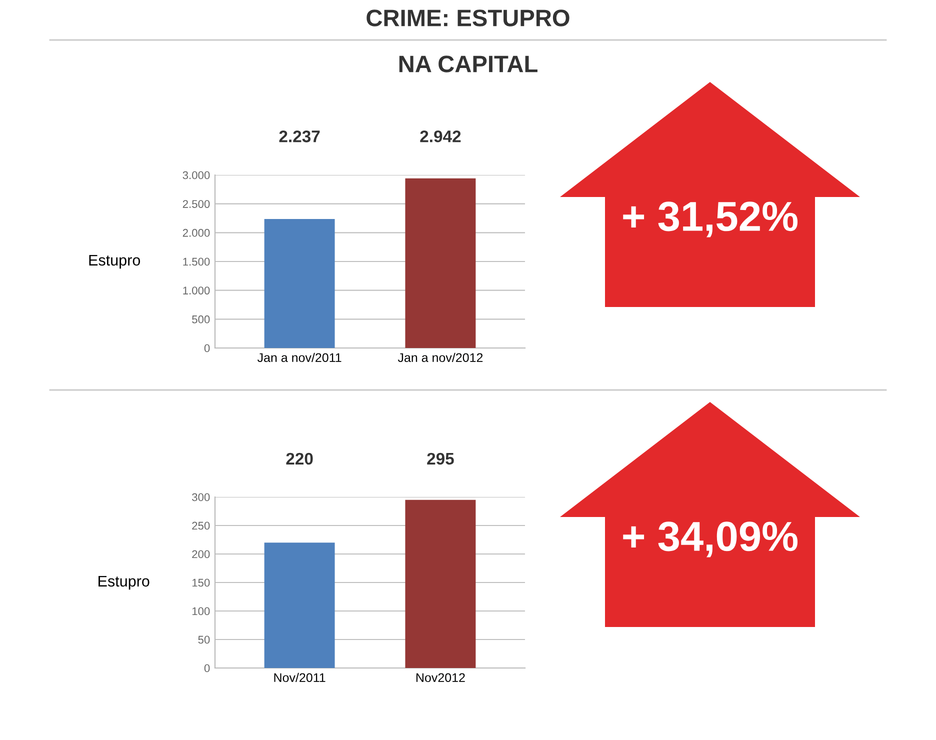  I want to click on y-tick-label: 200, so click(201, 554).